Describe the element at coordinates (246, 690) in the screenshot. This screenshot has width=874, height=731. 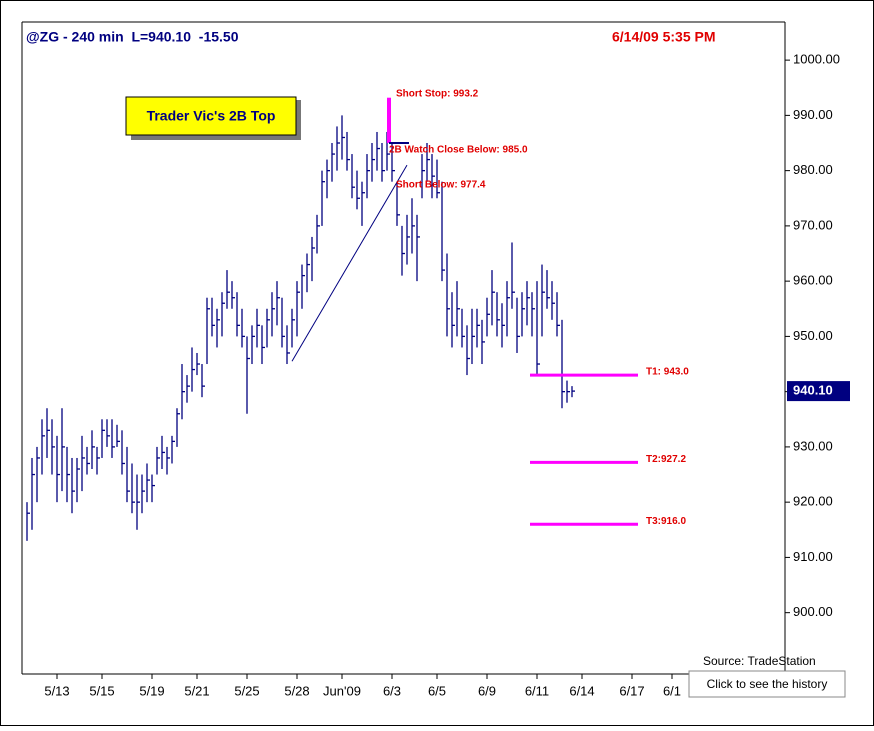
I see `x-tick-label: 5/25` at that location.